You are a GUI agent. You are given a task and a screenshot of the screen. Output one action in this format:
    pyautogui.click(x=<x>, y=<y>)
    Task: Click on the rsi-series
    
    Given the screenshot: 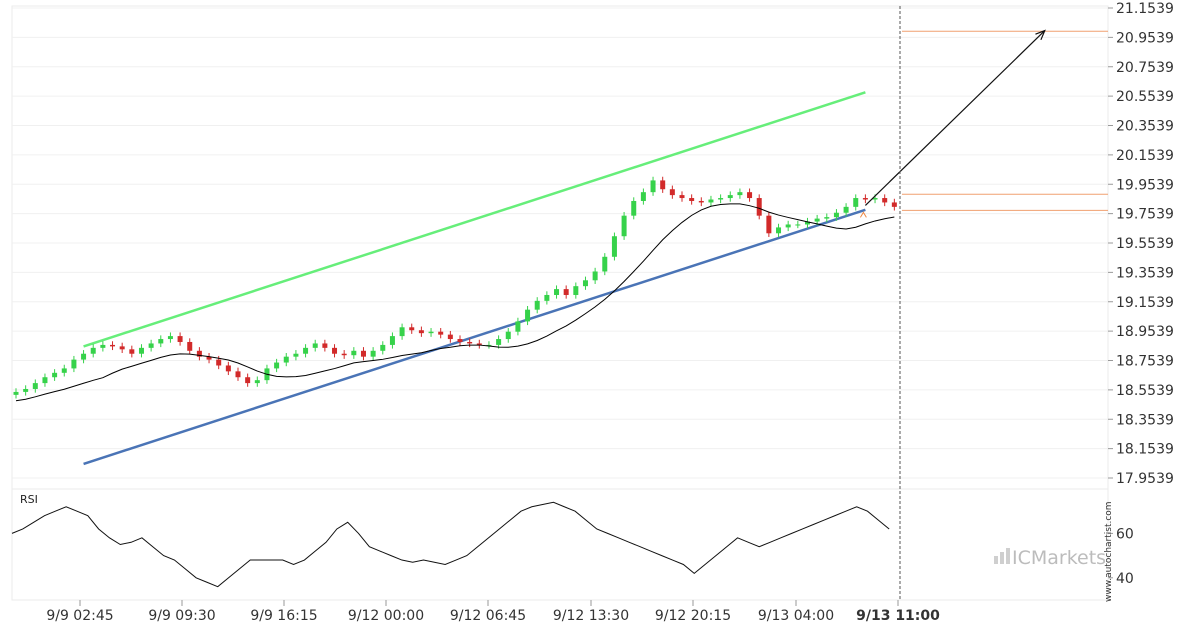 What is the action you would take?
    pyautogui.click(x=450, y=544)
    